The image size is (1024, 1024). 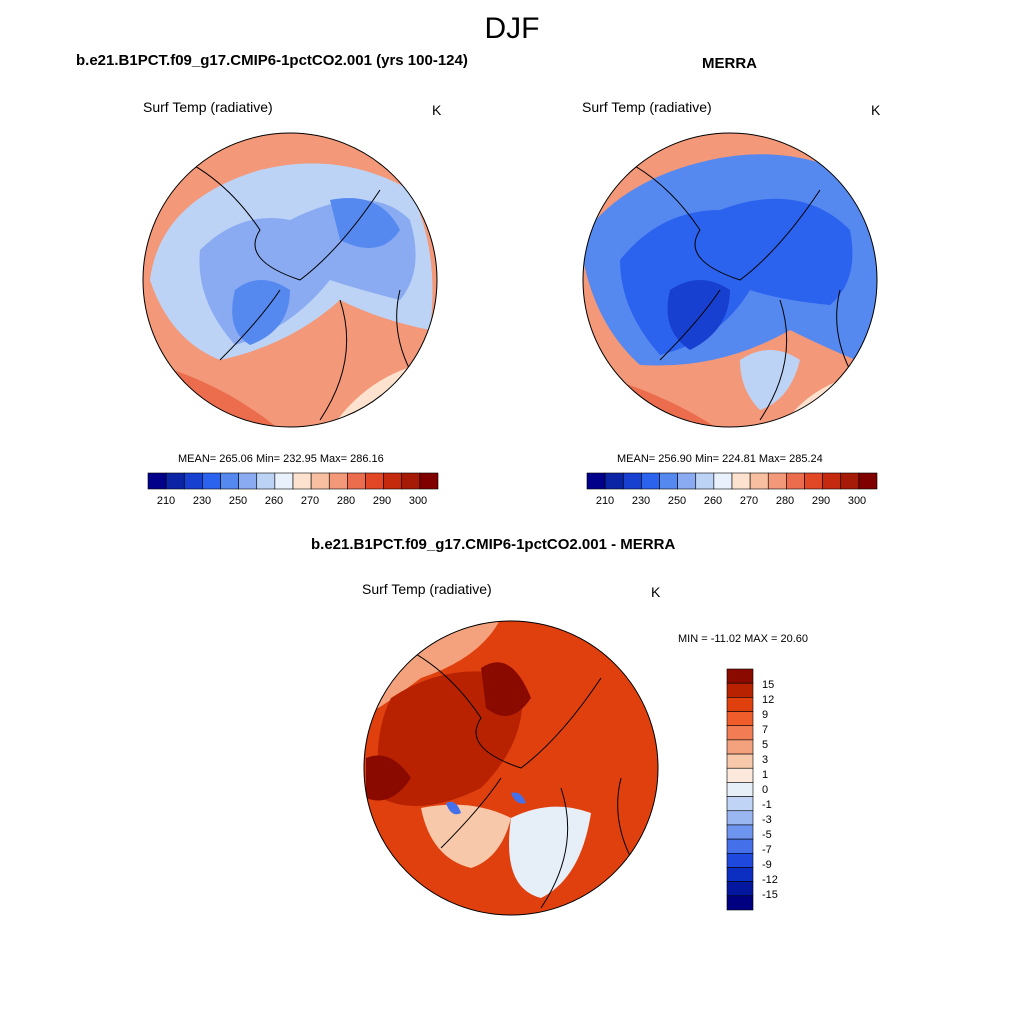 What do you see at coordinates (767, 820) in the screenshot?
I see `panel-3-colorbar-tick: -3` at bounding box center [767, 820].